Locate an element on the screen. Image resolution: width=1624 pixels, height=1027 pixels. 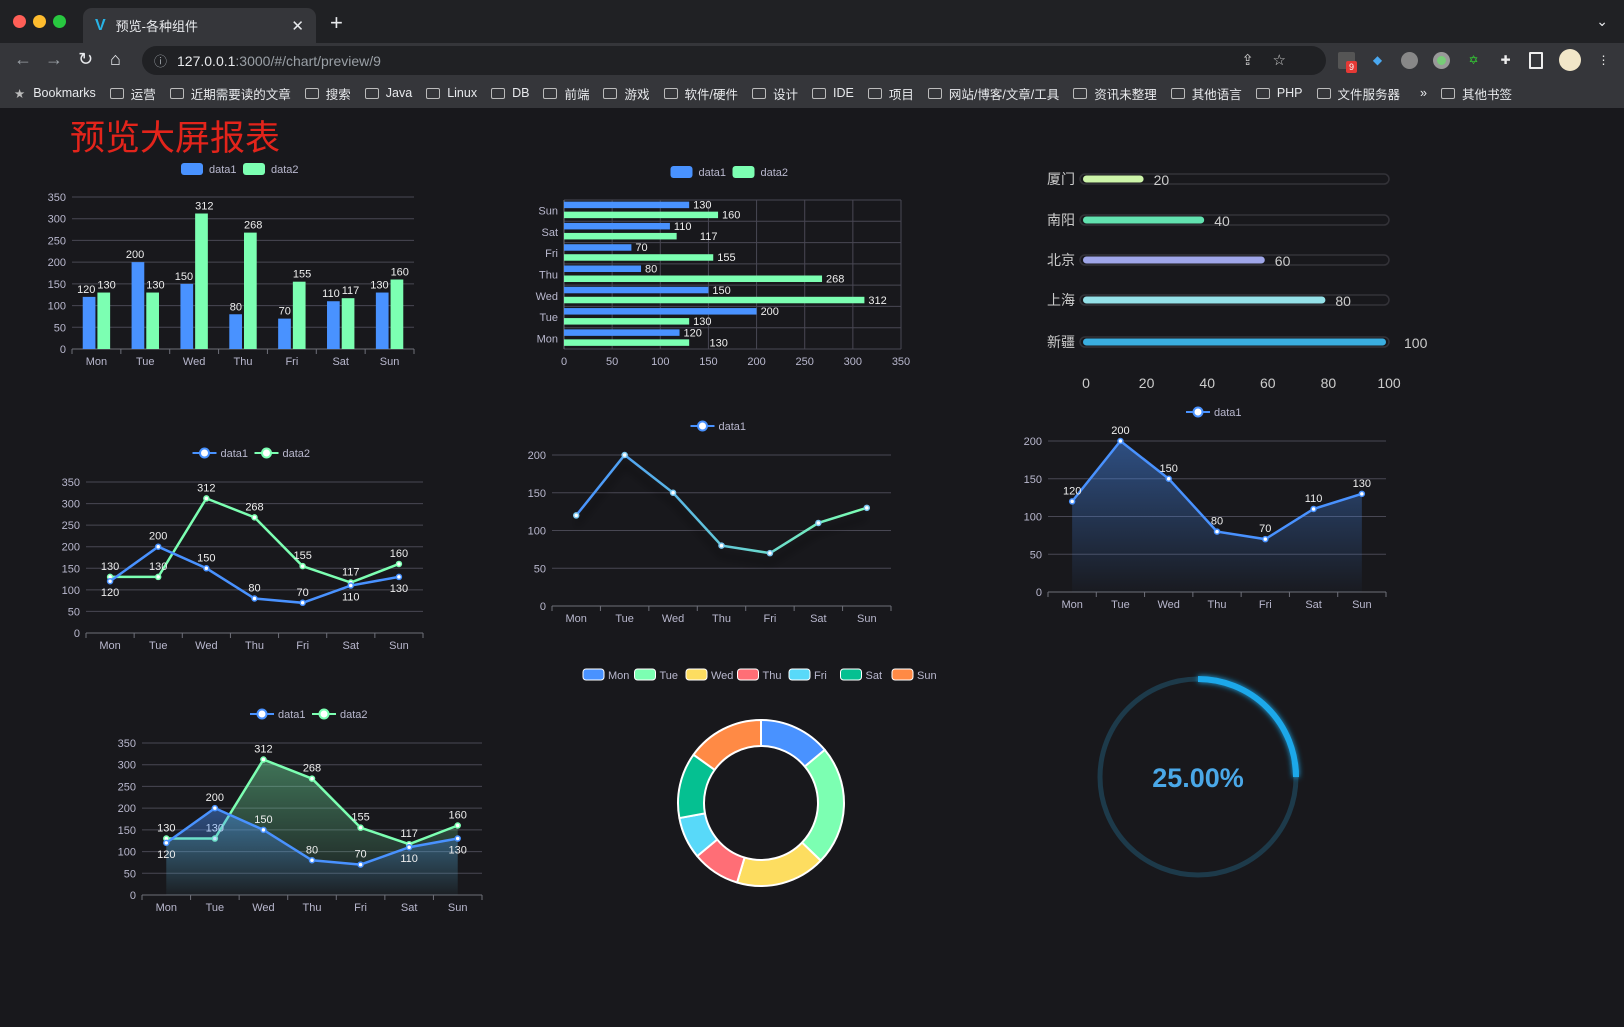
y-tick-label: 100 is located at coordinates (1033, 518).